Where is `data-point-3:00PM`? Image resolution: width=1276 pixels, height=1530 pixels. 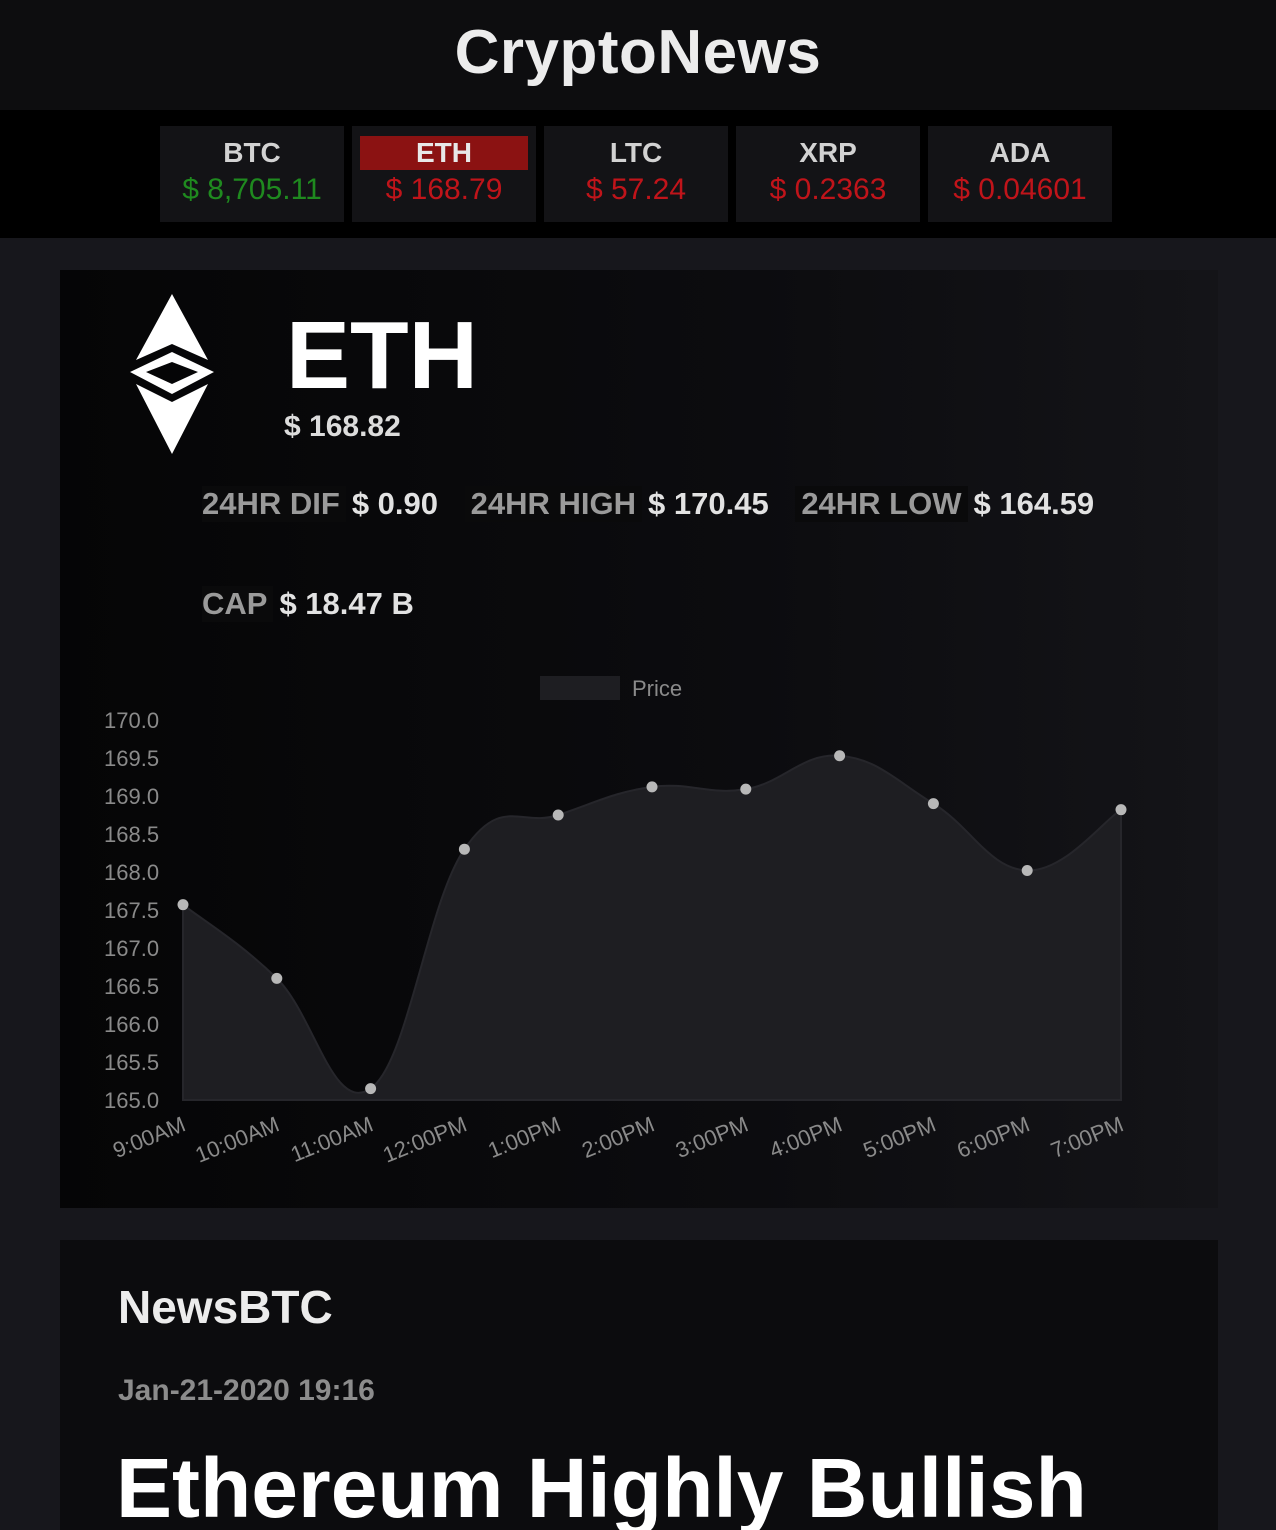 data-point-3:00PM is located at coordinates (746, 789).